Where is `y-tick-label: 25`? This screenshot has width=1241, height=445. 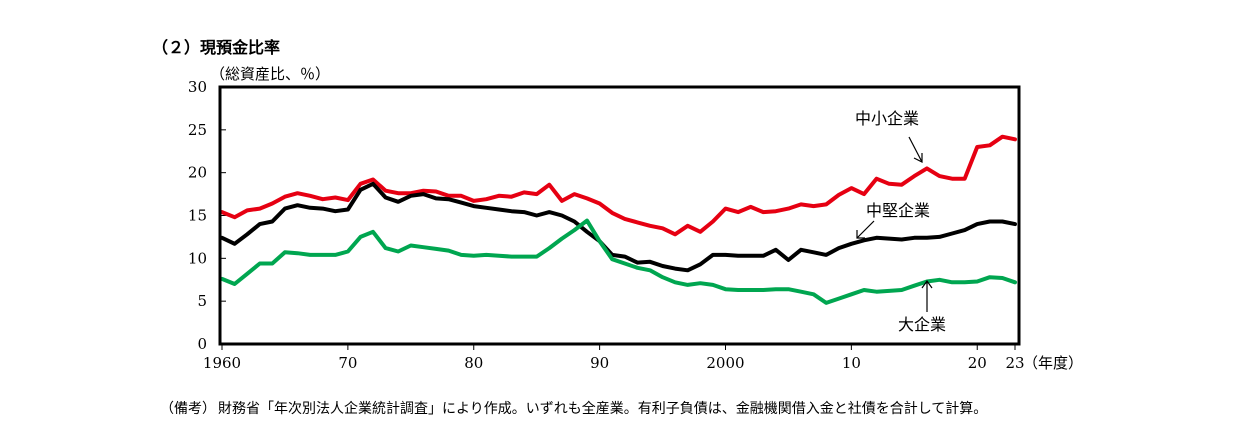 y-tick-label: 25 is located at coordinates (197, 130).